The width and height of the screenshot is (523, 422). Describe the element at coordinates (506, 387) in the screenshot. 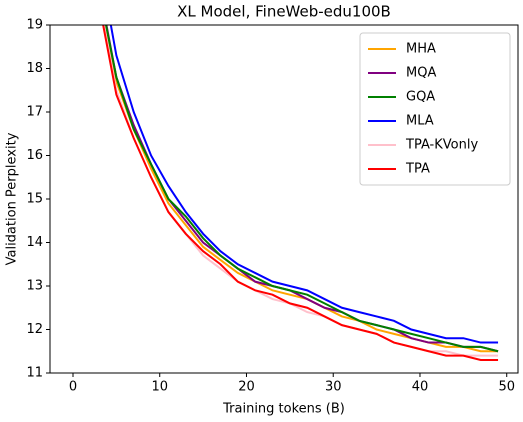

I see `x-tick-label: 50` at that location.